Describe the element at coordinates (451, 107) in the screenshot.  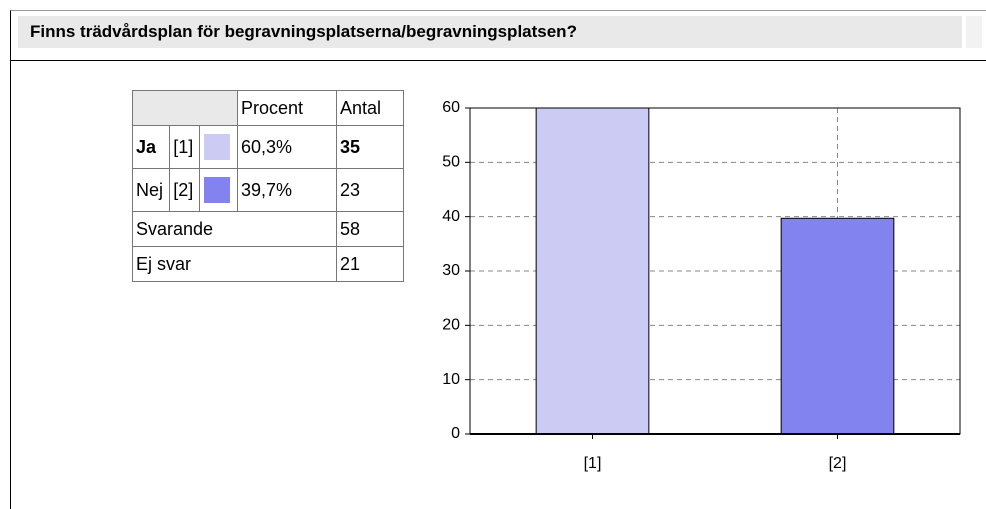
I see `y-tick-label: 60` at that location.